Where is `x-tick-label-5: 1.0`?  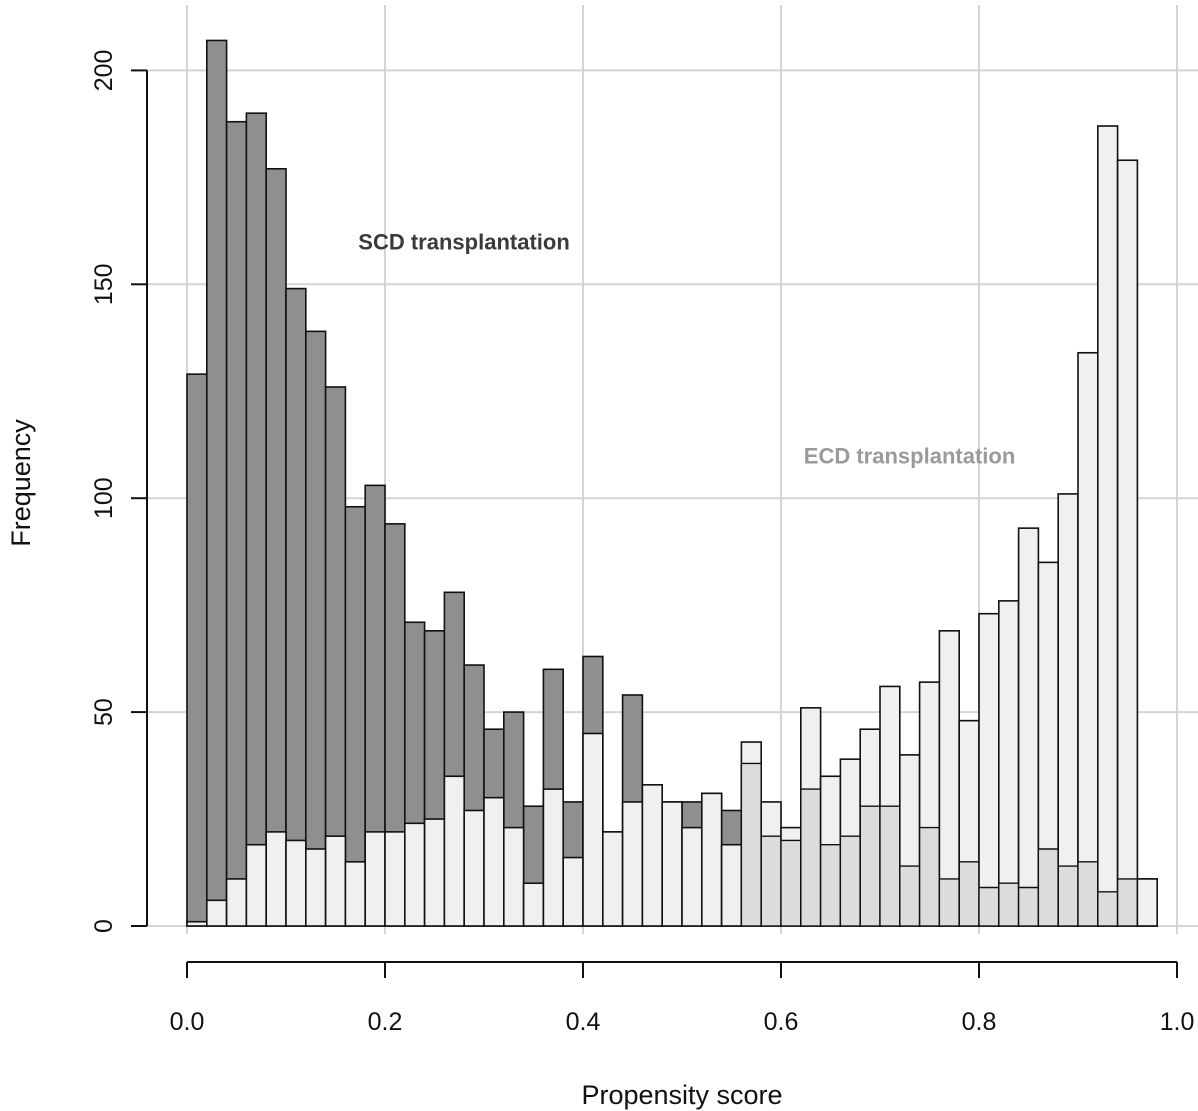 x-tick-label-5: 1.0 is located at coordinates (1177, 1022).